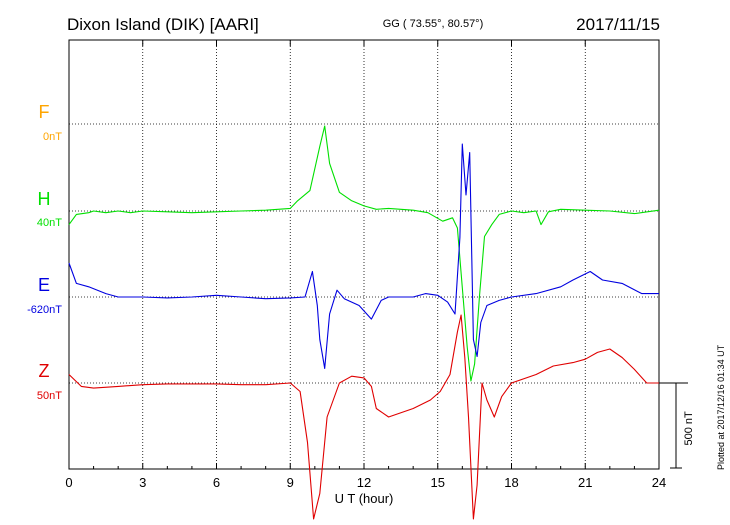 The height and width of the screenshot is (525, 730). What do you see at coordinates (364, 498) in the screenshot?
I see `x-axis-label: U T (hour)` at bounding box center [364, 498].